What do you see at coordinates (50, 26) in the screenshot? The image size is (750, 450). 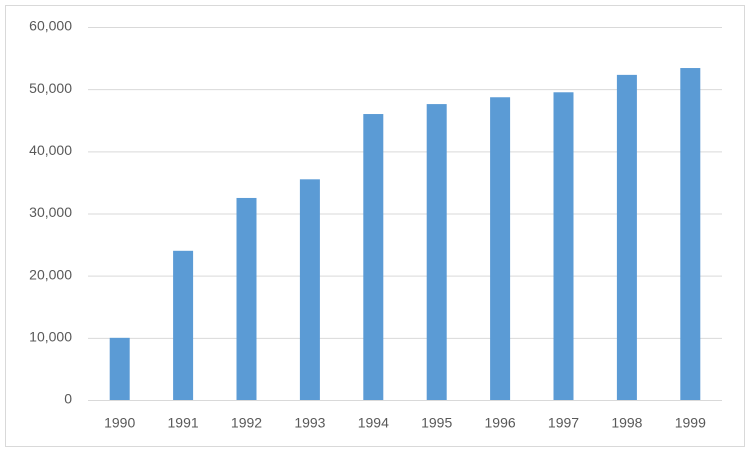 I see `y-tick-label: 60,000` at bounding box center [50, 26].